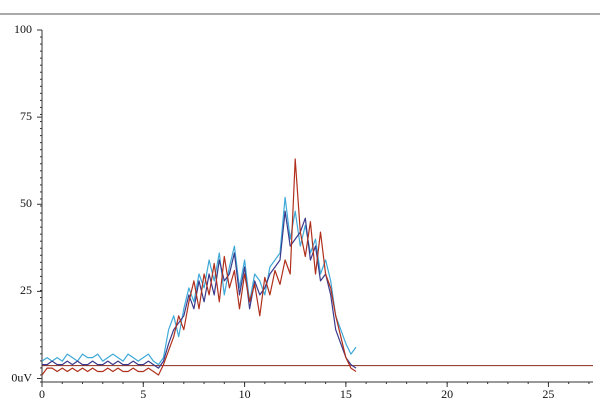  I want to click on y-tick-label: 75, so click(26, 116).